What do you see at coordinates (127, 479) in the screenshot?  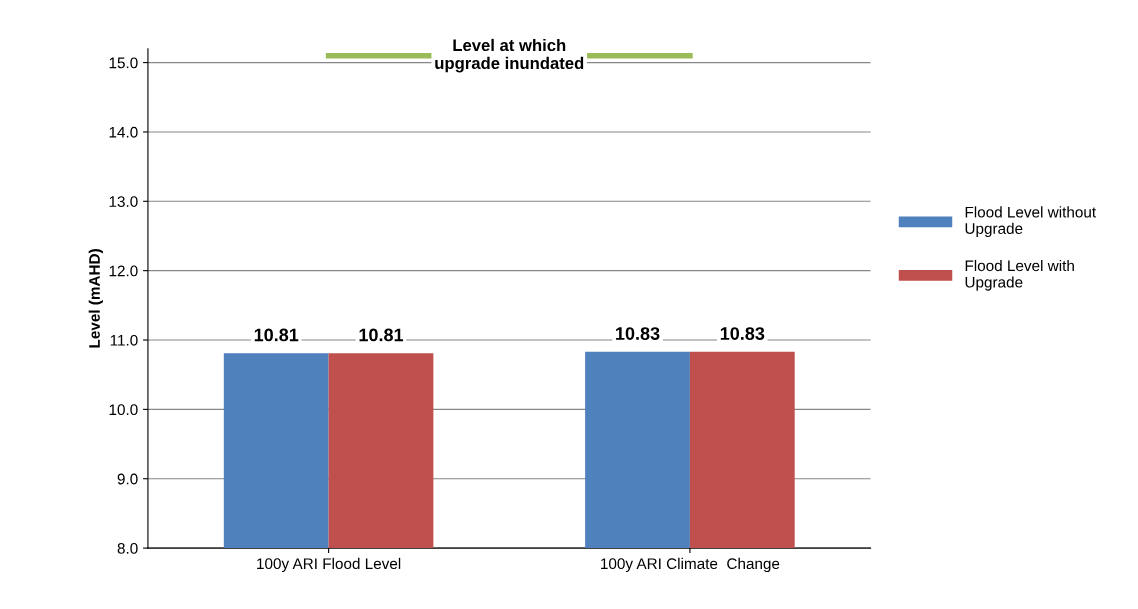 I see `y-tick-label: 9.0` at bounding box center [127, 479].